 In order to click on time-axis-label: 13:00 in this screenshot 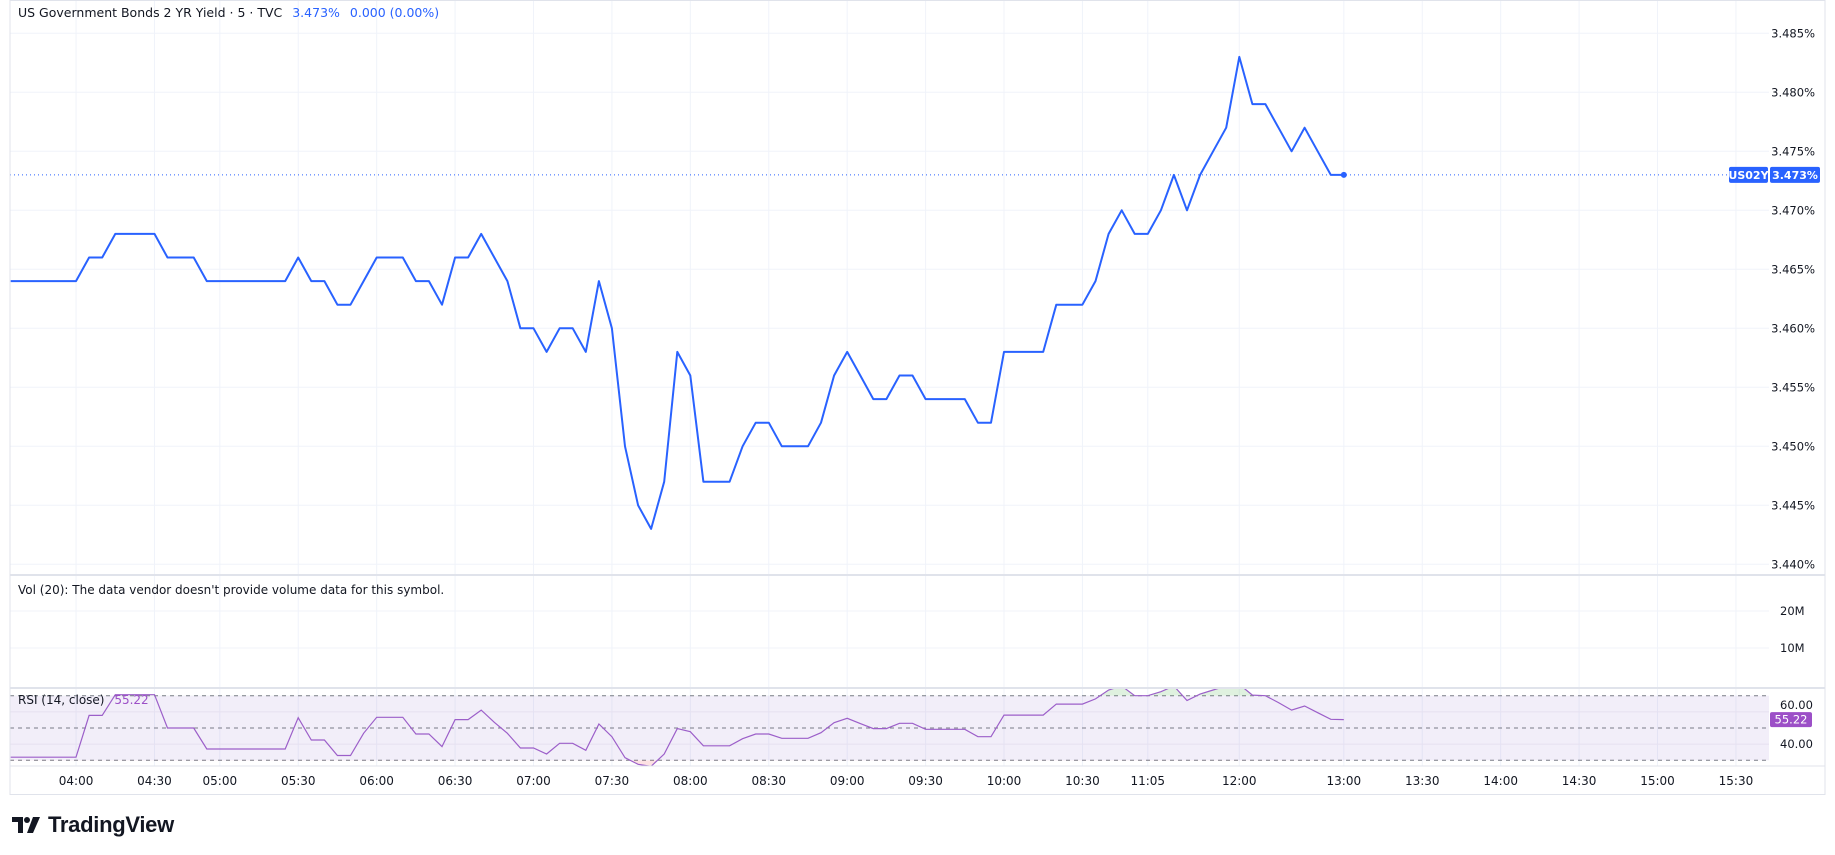, I will do `click(1344, 781)`.